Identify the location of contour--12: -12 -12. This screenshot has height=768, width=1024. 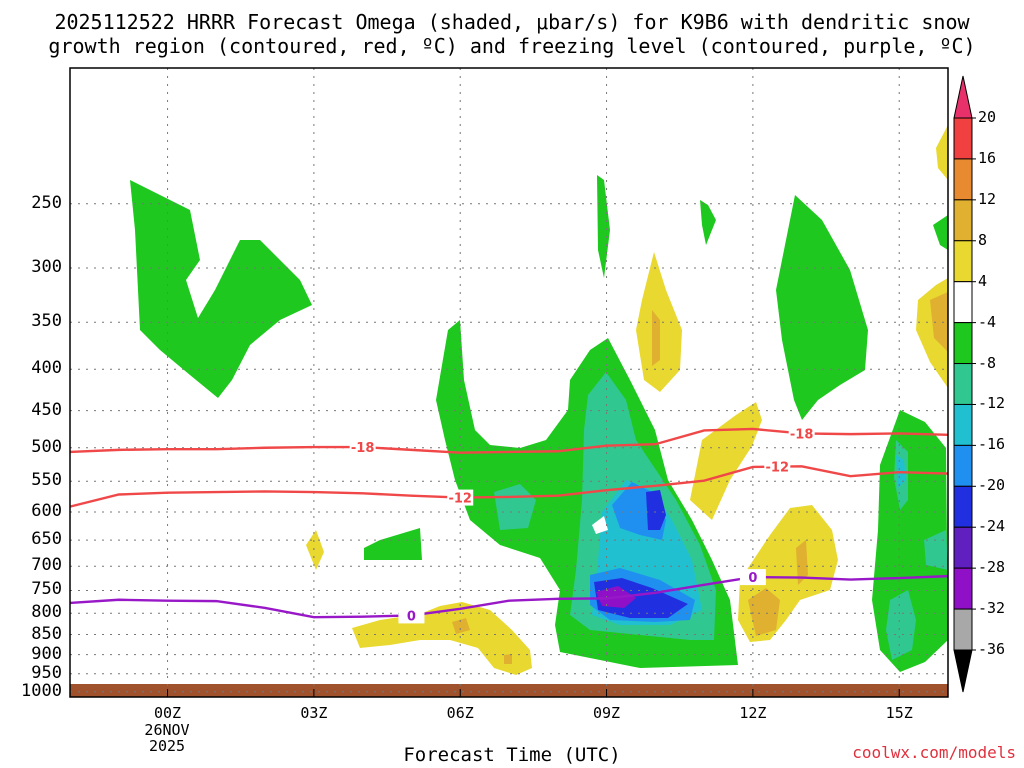
(509, 483).